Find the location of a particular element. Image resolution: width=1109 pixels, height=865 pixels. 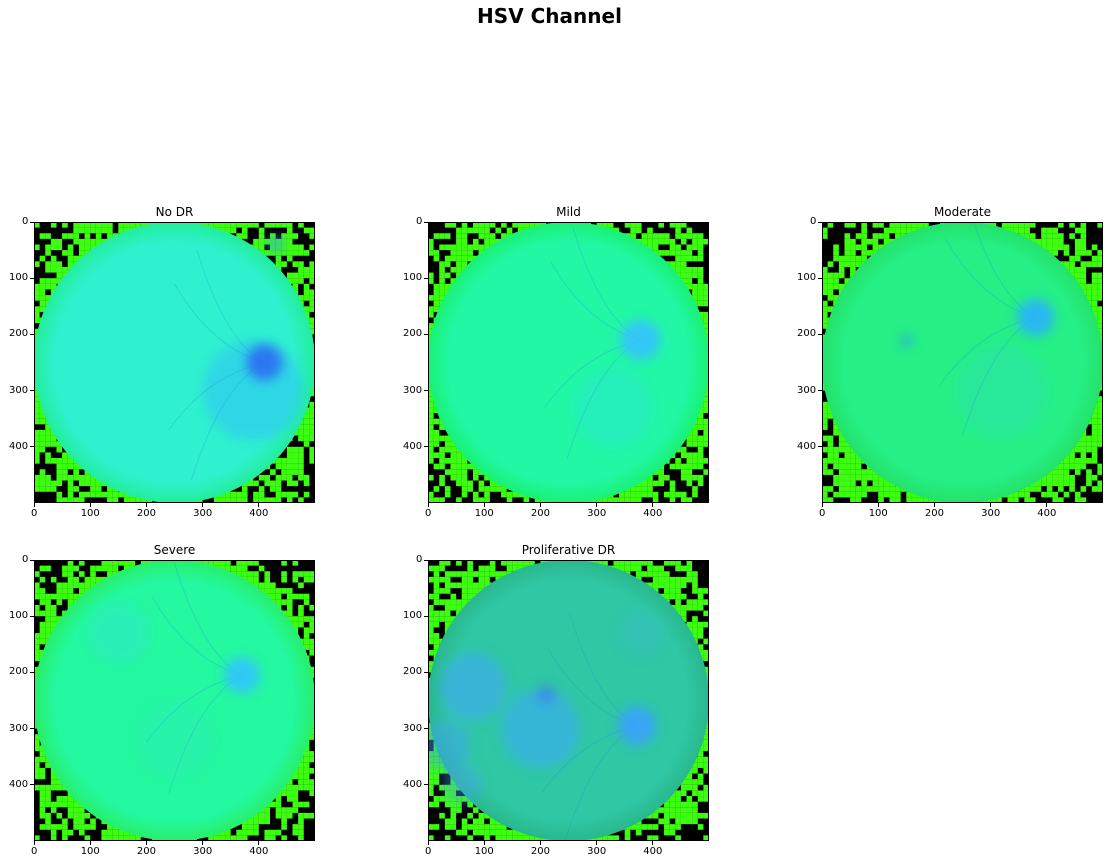

panel-title: Severe is located at coordinates (174, 550).